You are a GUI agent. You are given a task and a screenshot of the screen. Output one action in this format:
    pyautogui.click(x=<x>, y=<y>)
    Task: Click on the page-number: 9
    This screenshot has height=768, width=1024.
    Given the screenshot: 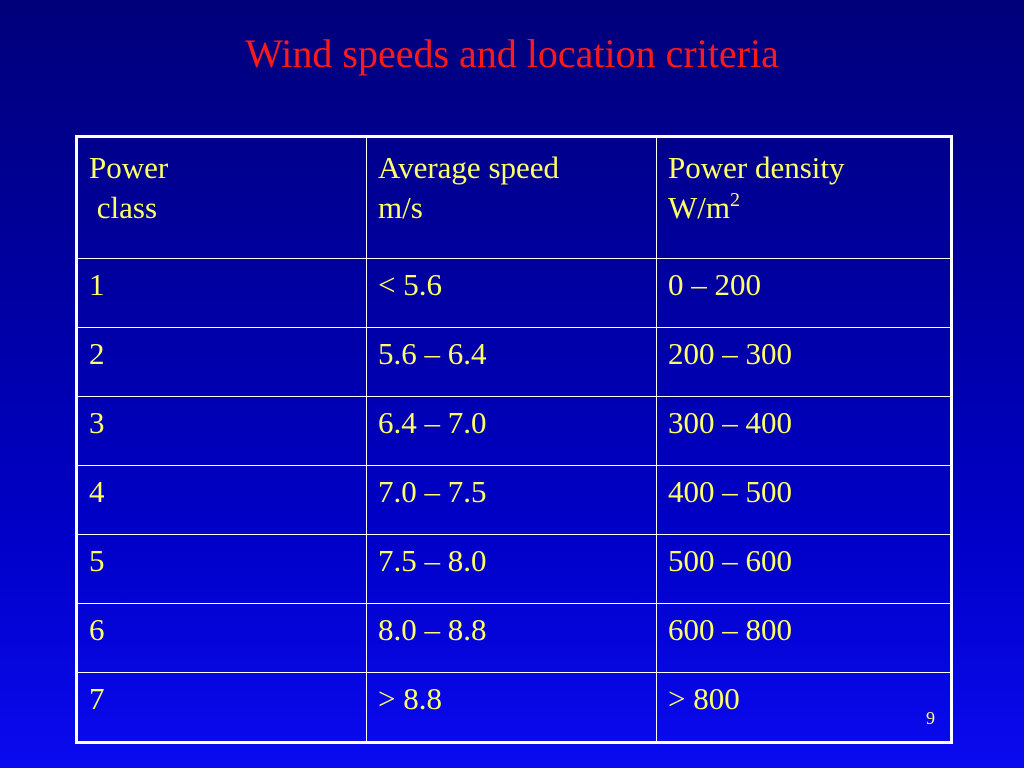 What is the action you would take?
    pyautogui.click(x=930, y=718)
    